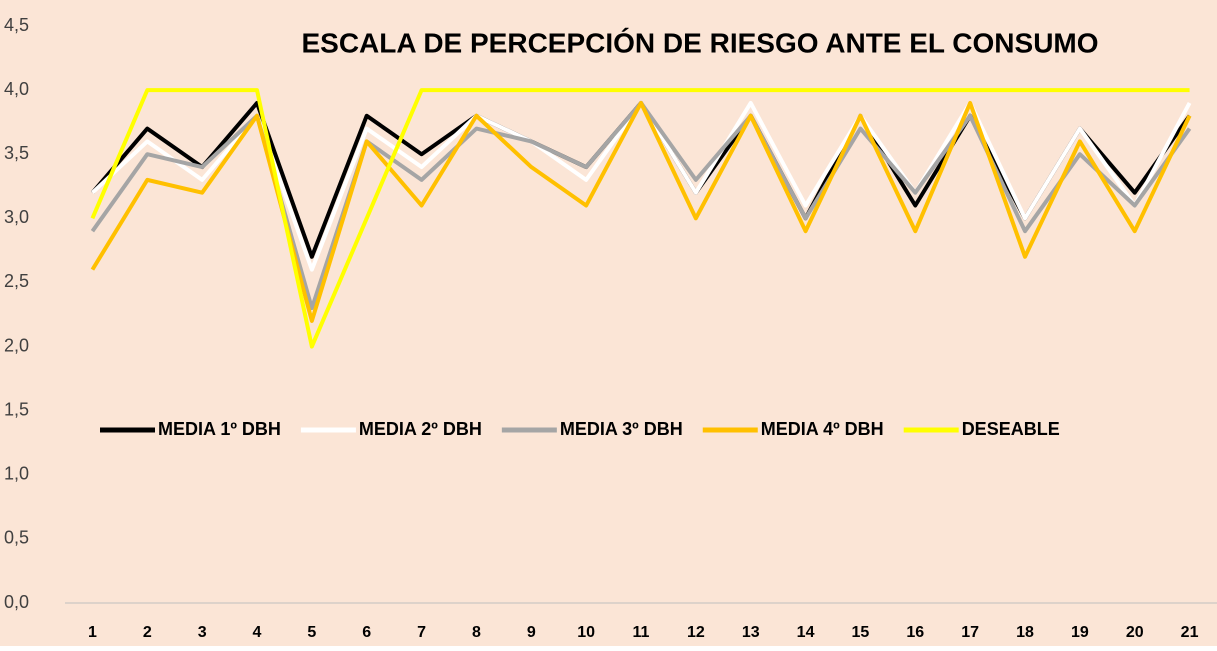 This screenshot has width=1217, height=651. Describe the element at coordinates (147, 632) in the screenshot. I see `x-tick-label: 2` at that location.